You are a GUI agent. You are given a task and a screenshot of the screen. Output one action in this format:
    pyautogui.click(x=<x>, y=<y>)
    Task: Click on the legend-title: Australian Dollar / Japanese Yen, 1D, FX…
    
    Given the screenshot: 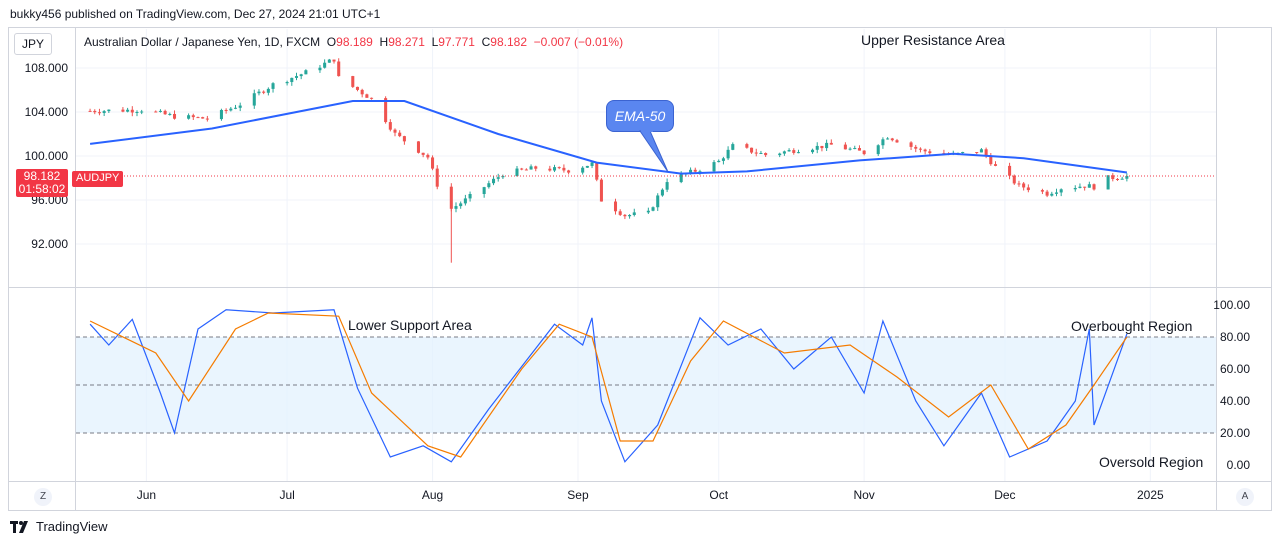 What is the action you would take?
    pyautogui.click(x=202, y=42)
    